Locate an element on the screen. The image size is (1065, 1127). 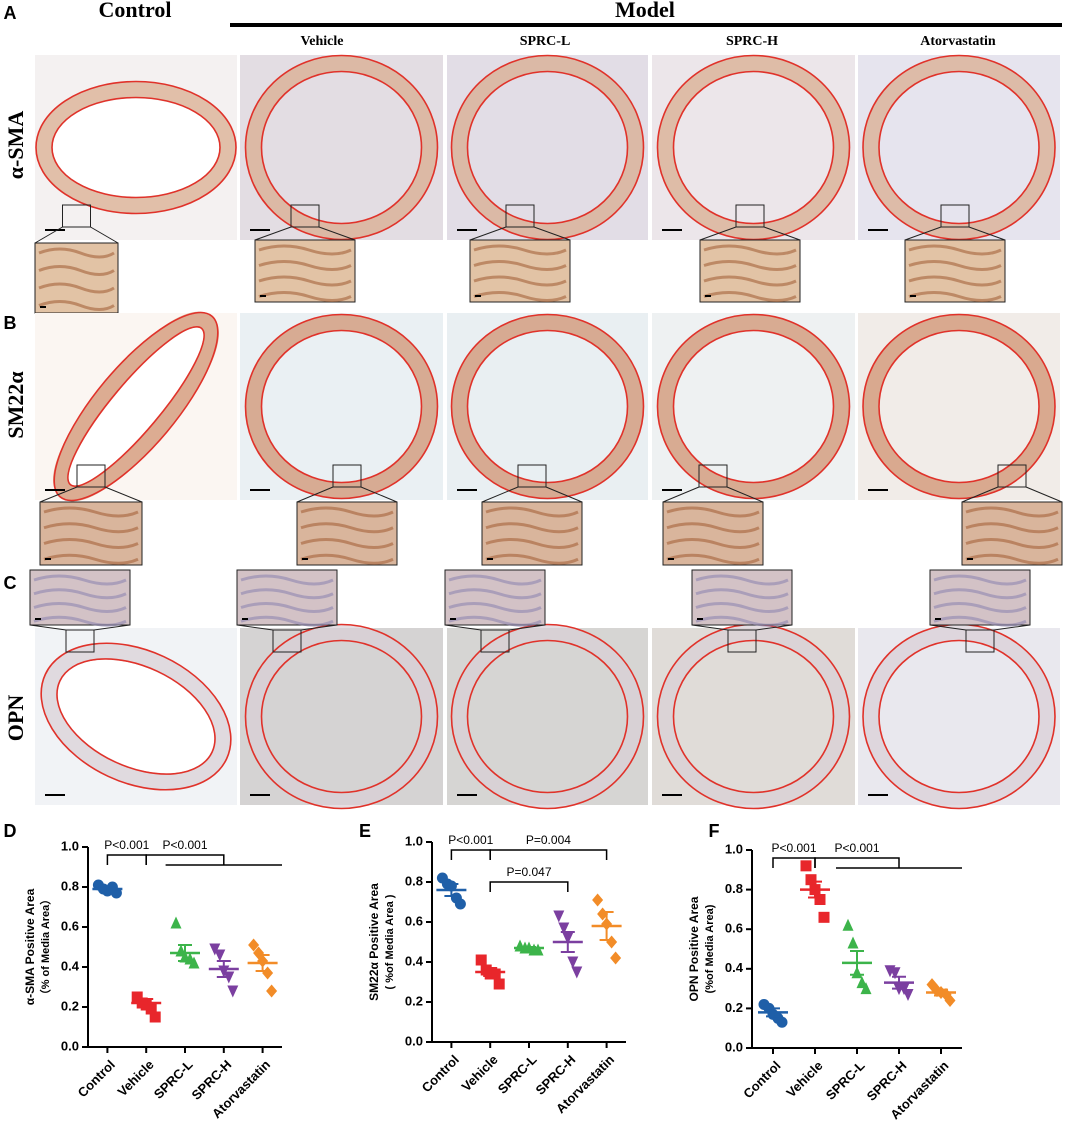
panel-label: C is located at coordinates (10, 583).